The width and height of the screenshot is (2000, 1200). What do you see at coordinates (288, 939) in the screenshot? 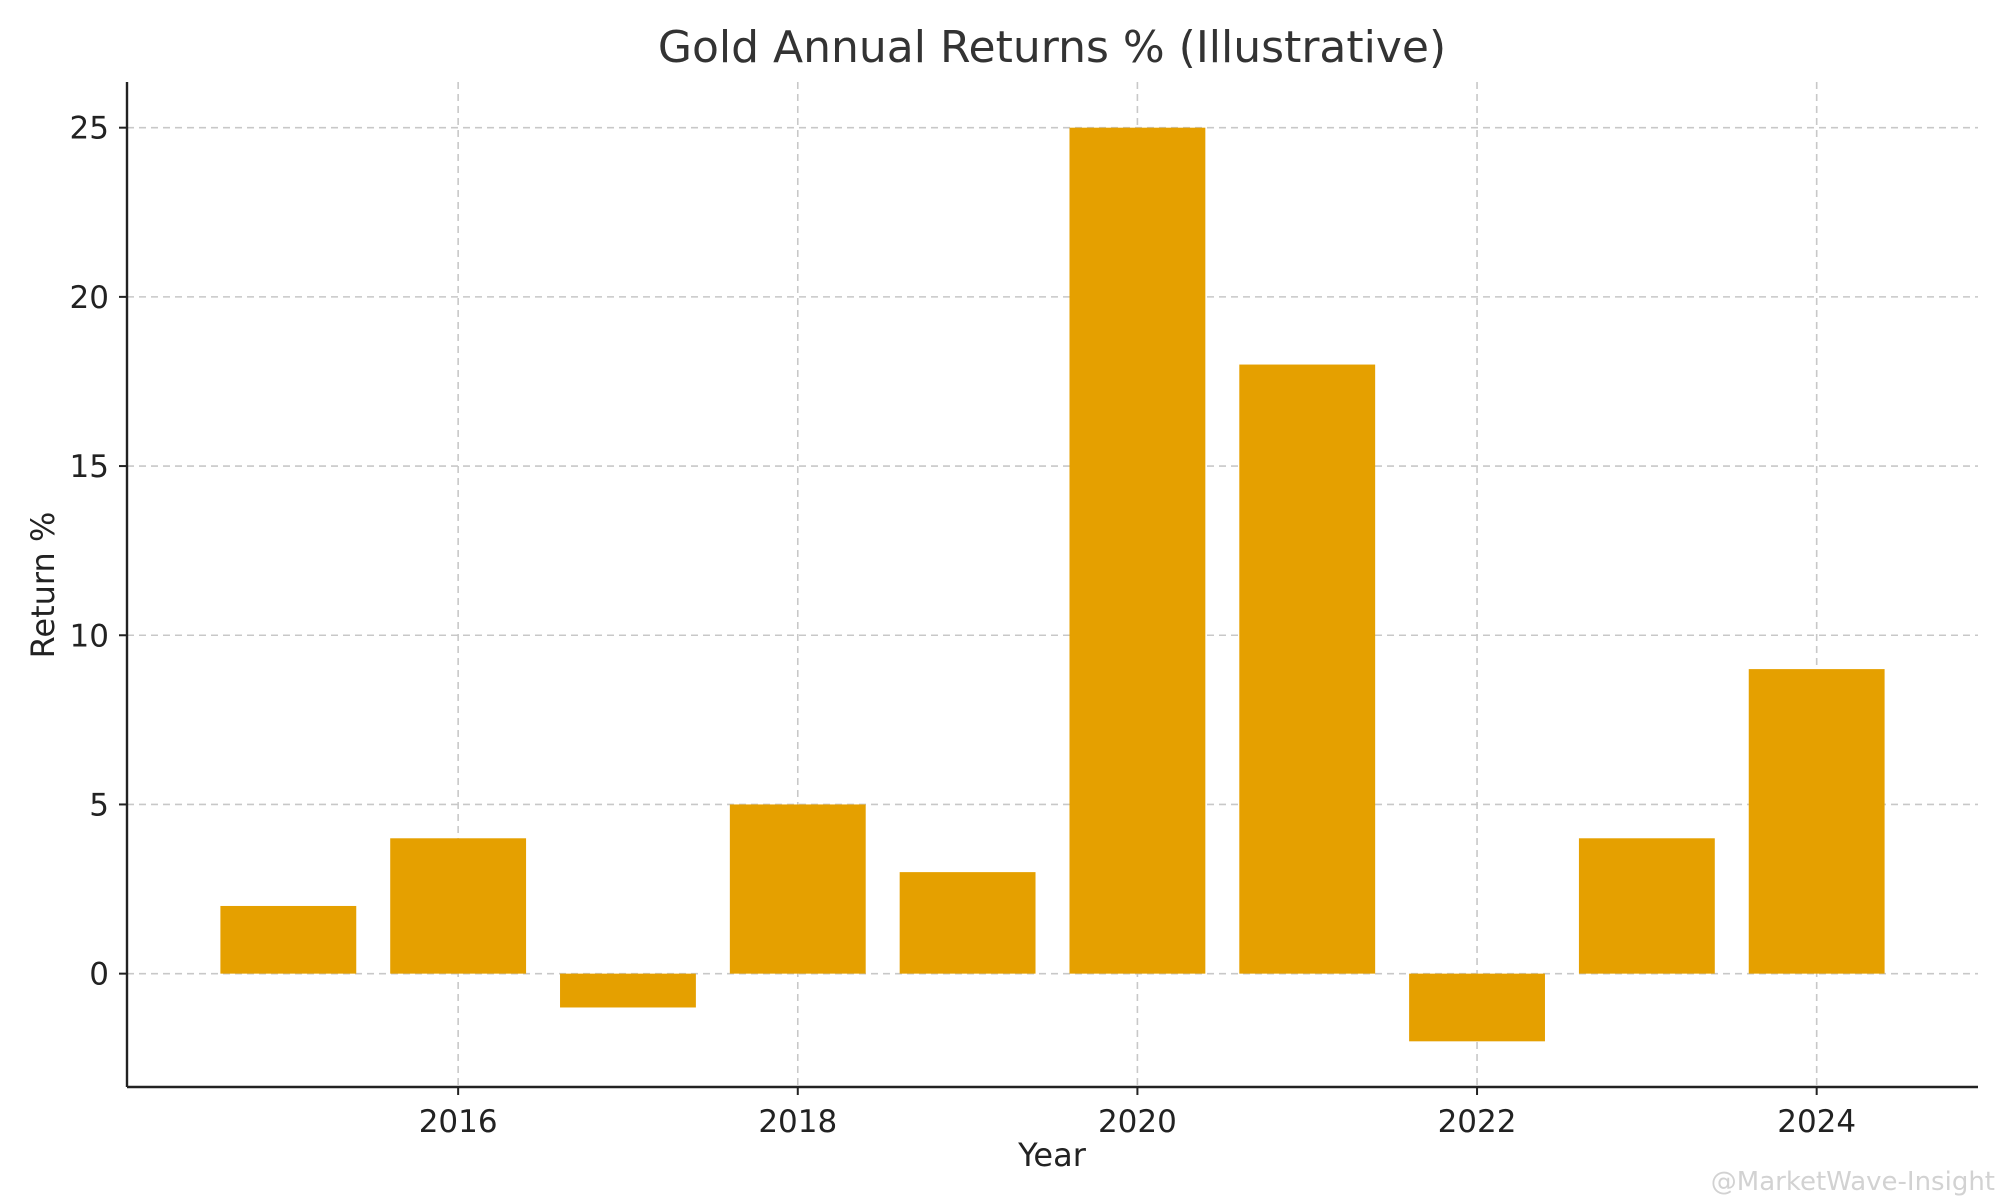
I see `bar-2015` at bounding box center [288, 939].